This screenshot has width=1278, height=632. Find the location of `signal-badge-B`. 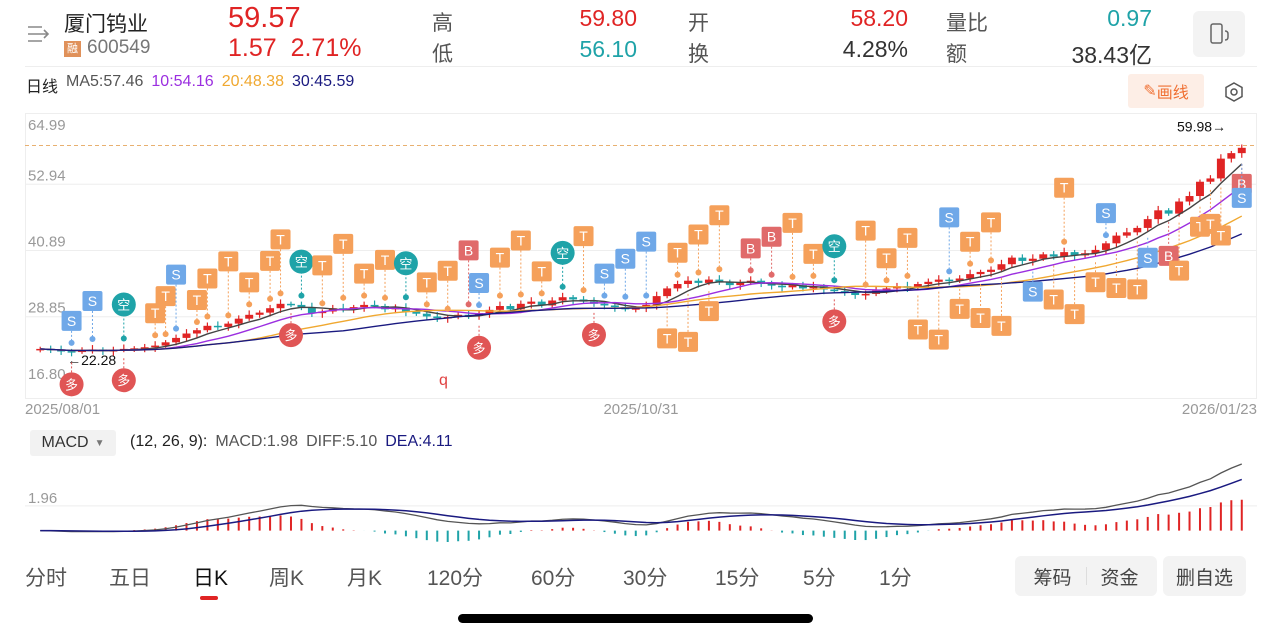

signal-badge-B is located at coordinates (771, 236).